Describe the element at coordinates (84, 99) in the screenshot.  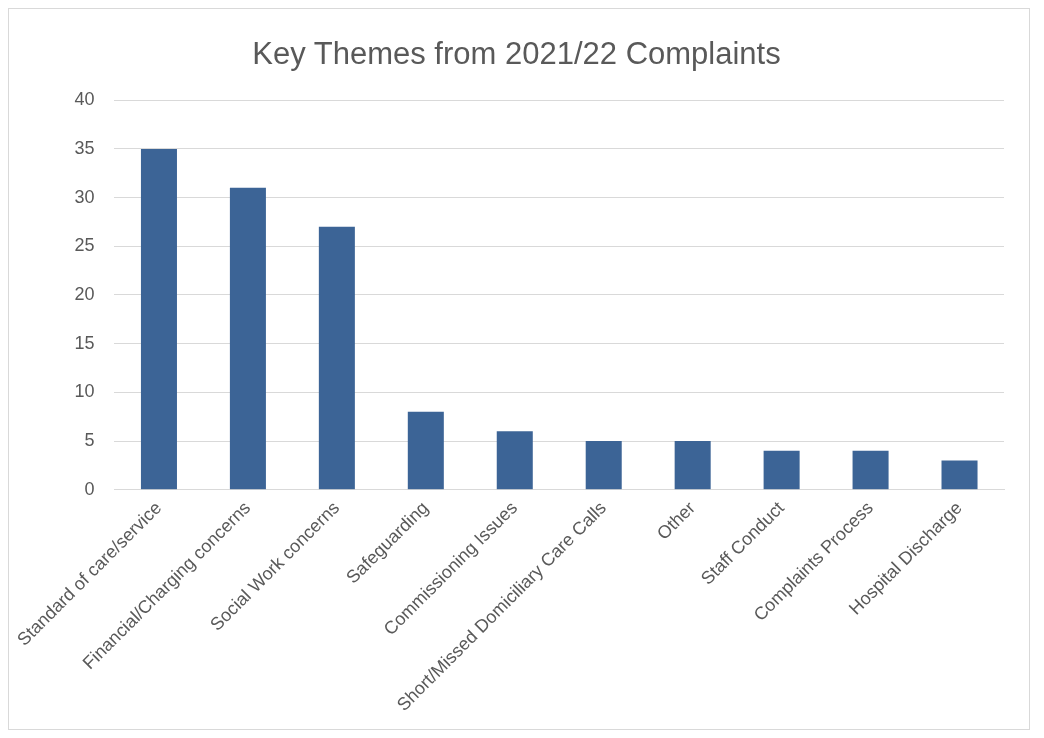
I see `y-tick-label: 40` at that location.